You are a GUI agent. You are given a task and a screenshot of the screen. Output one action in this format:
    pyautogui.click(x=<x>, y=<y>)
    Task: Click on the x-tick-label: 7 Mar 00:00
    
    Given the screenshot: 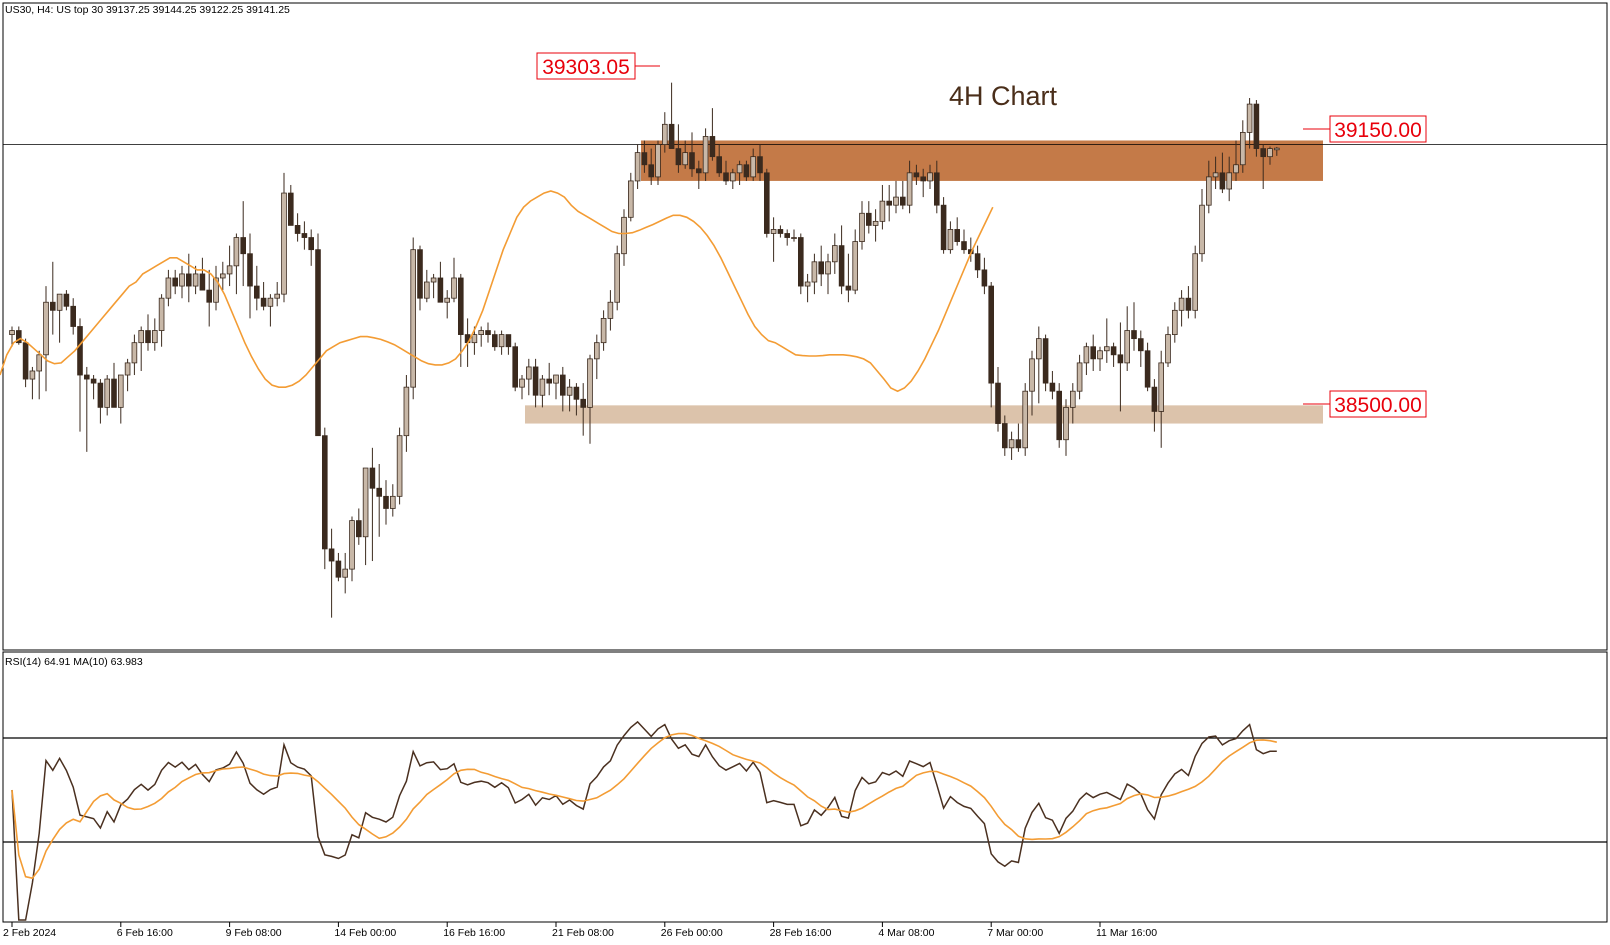 What is the action you would take?
    pyautogui.click(x=1015, y=933)
    